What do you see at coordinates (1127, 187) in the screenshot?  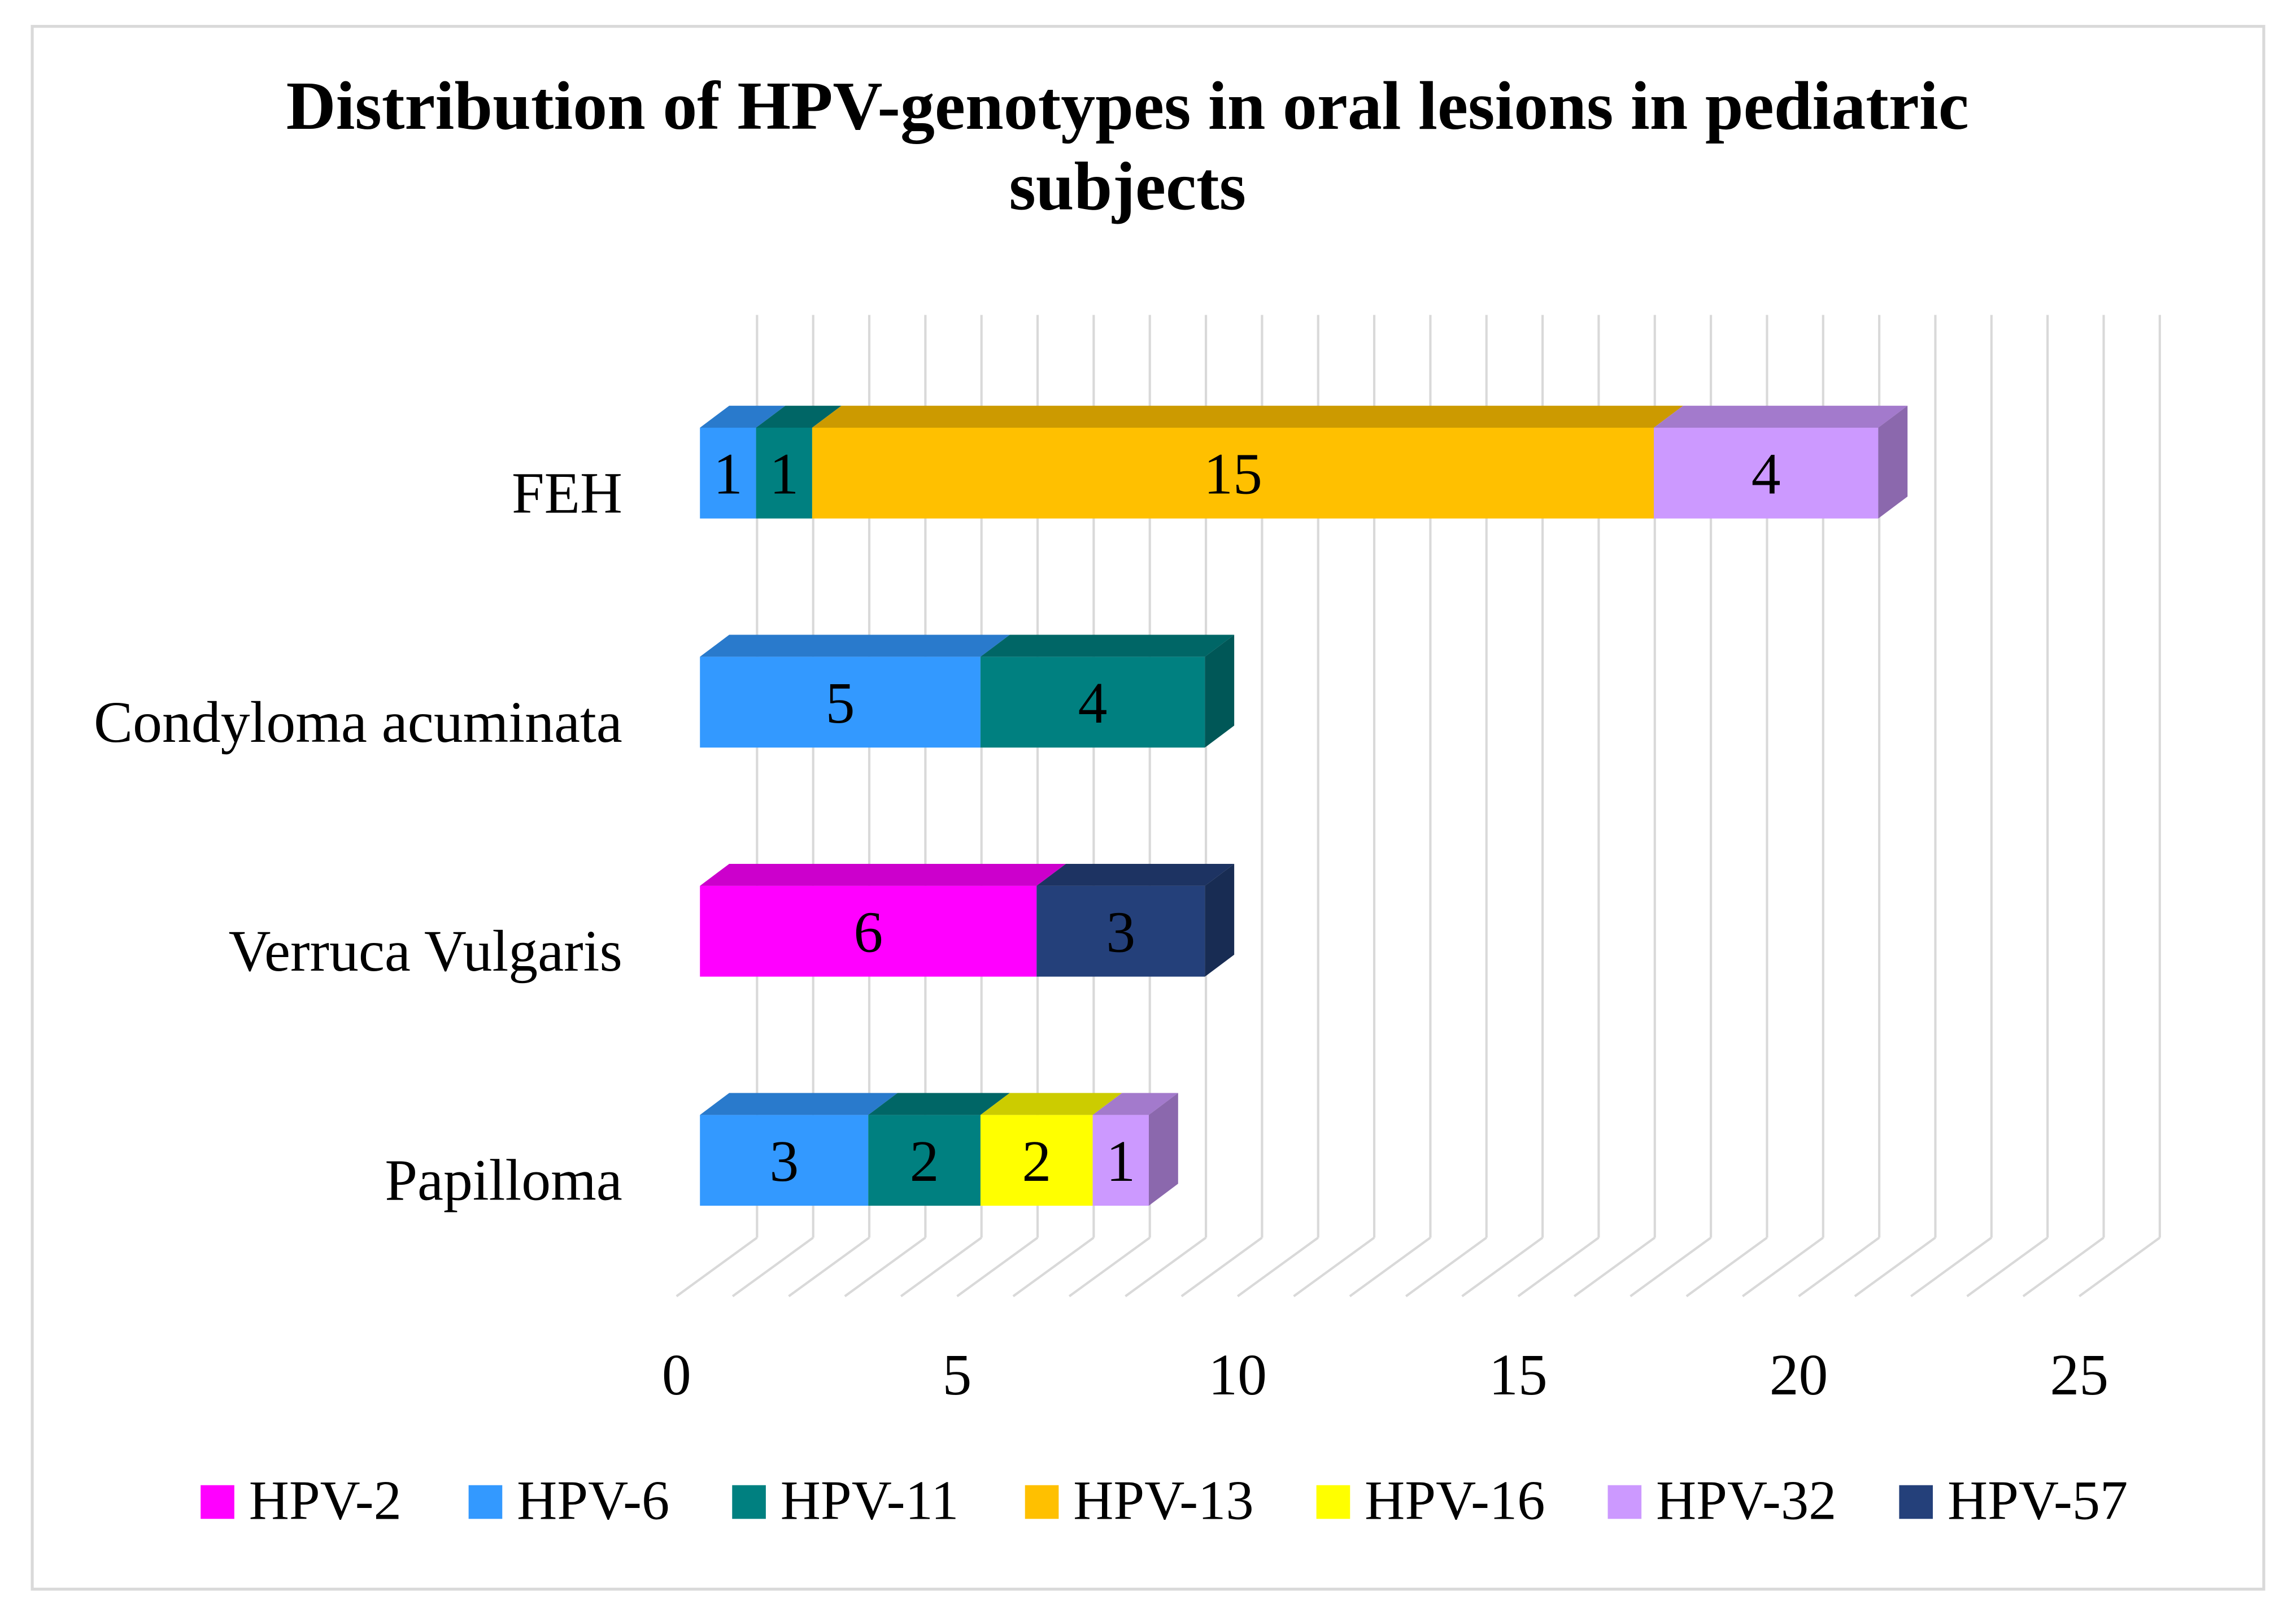 I see `chart-title-line-2: subjects` at bounding box center [1127, 187].